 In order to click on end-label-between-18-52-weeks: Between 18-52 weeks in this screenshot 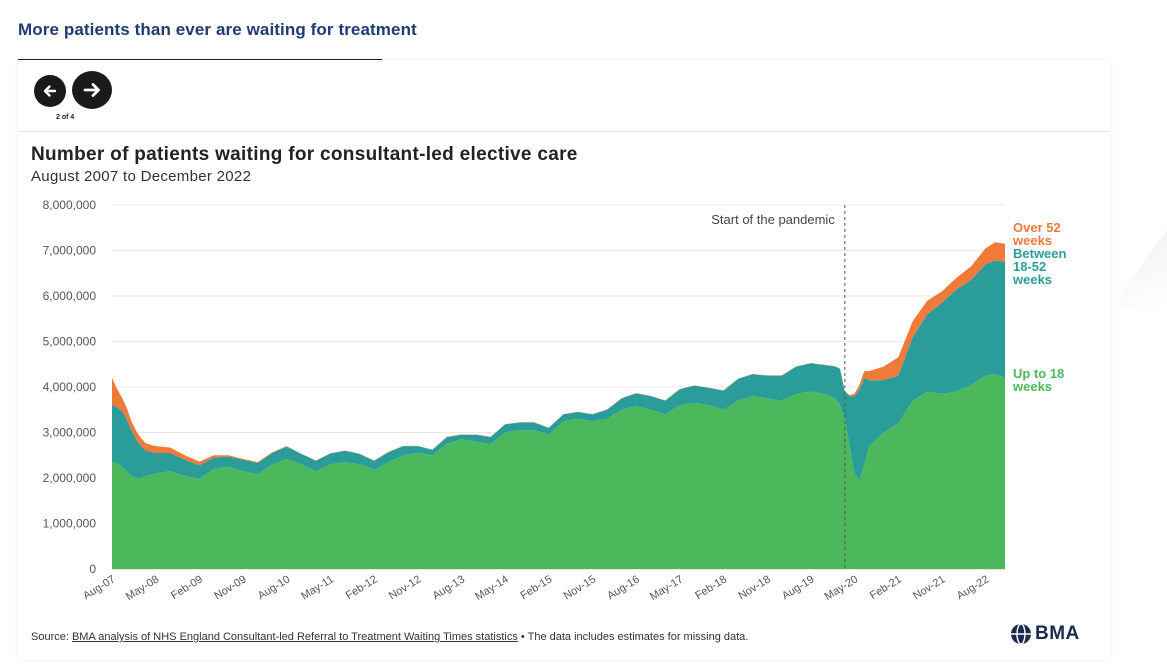, I will do `click(1039, 266)`.